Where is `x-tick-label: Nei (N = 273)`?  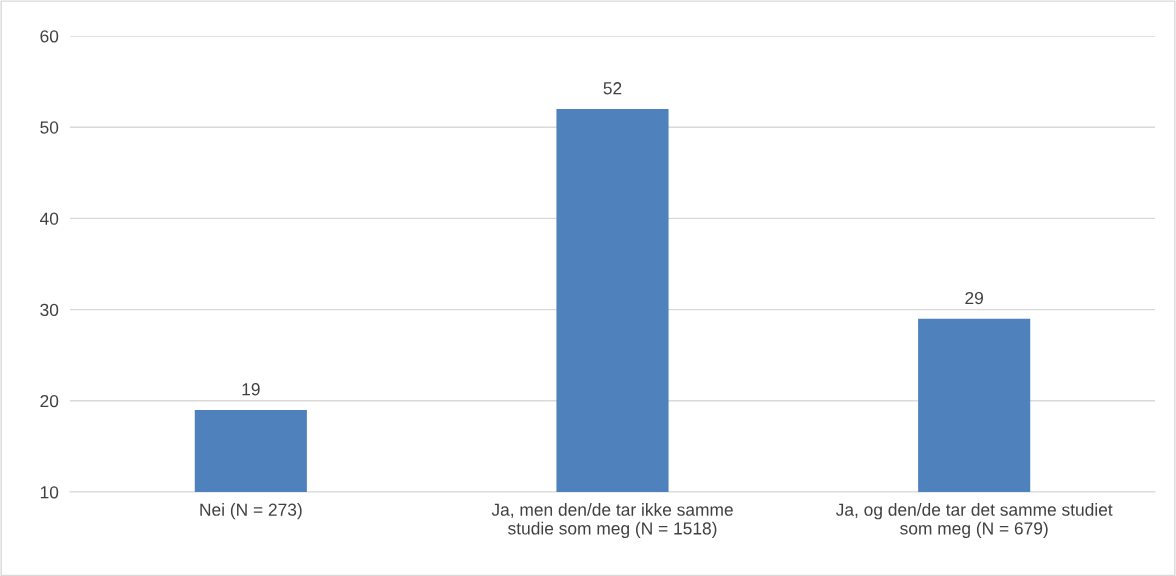
x-tick-label: Nei (N = 273) is located at coordinates (251, 511).